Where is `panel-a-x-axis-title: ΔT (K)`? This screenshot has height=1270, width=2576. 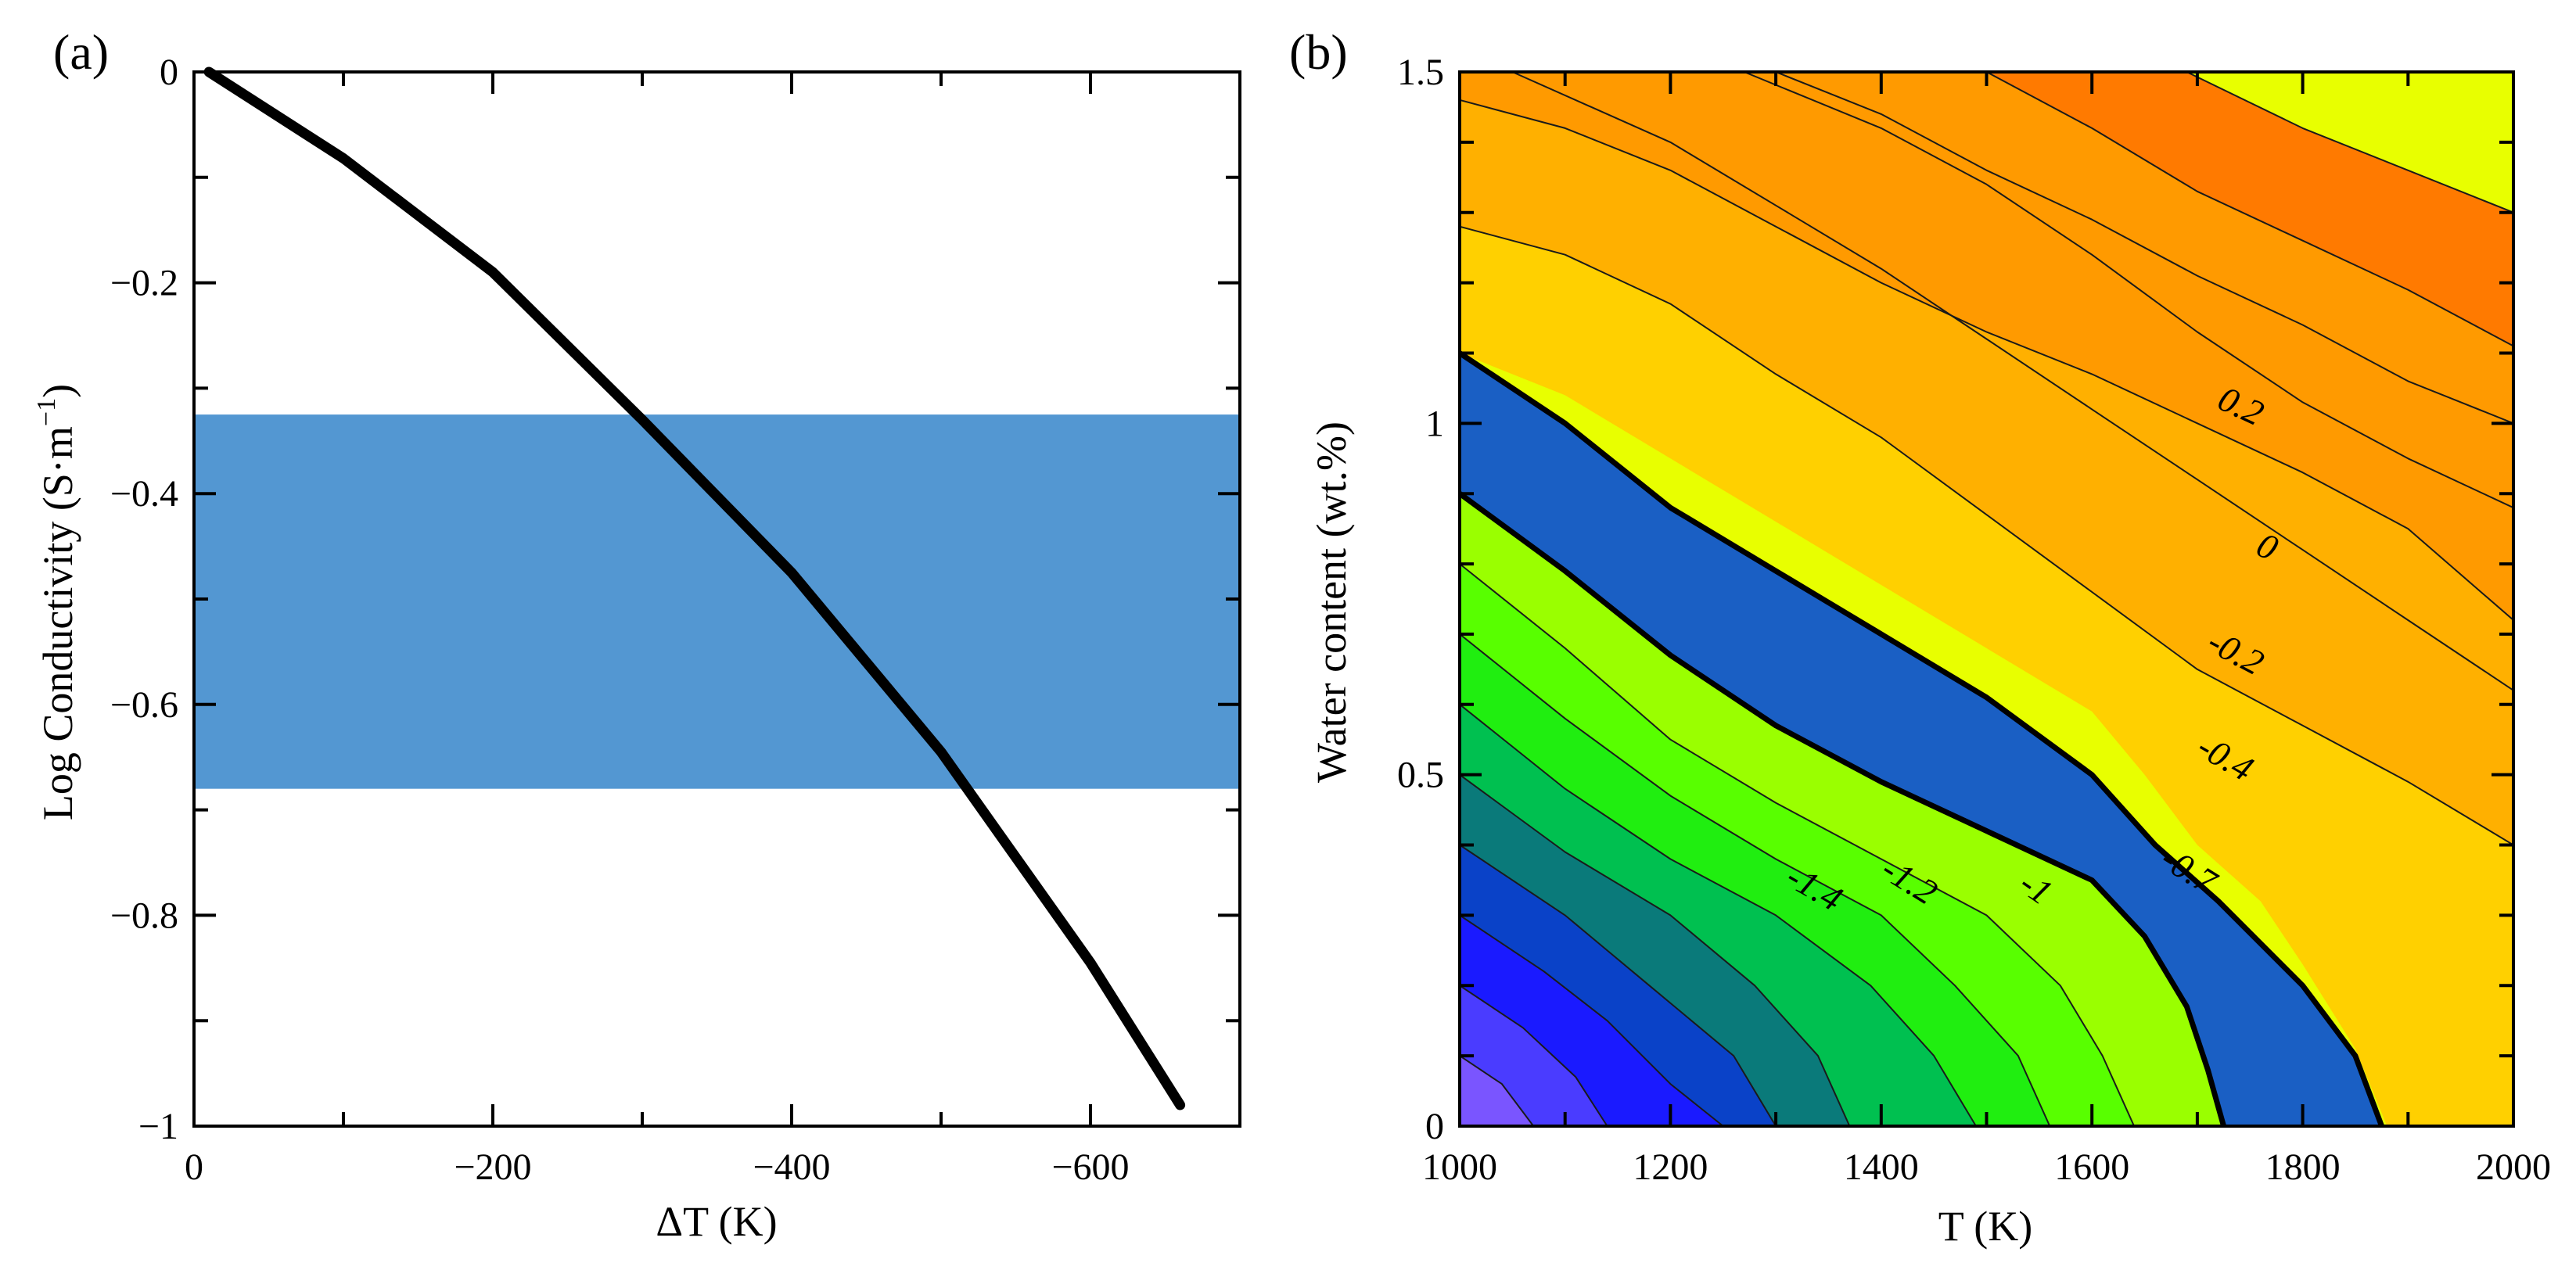 panel-a-x-axis-title: ΔT (K) is located at coordinates (716, 1222).